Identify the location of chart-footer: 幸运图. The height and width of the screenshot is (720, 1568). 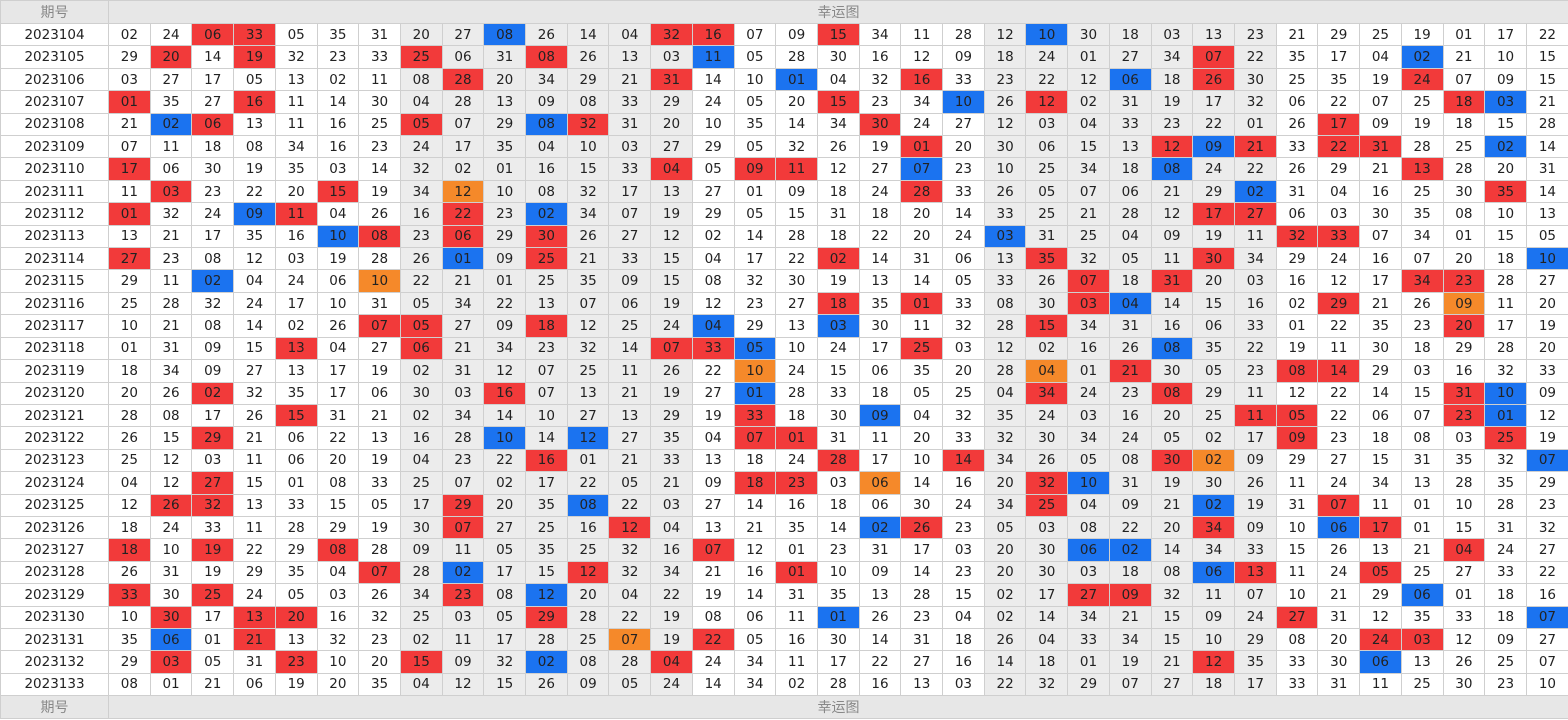
(838, 707).